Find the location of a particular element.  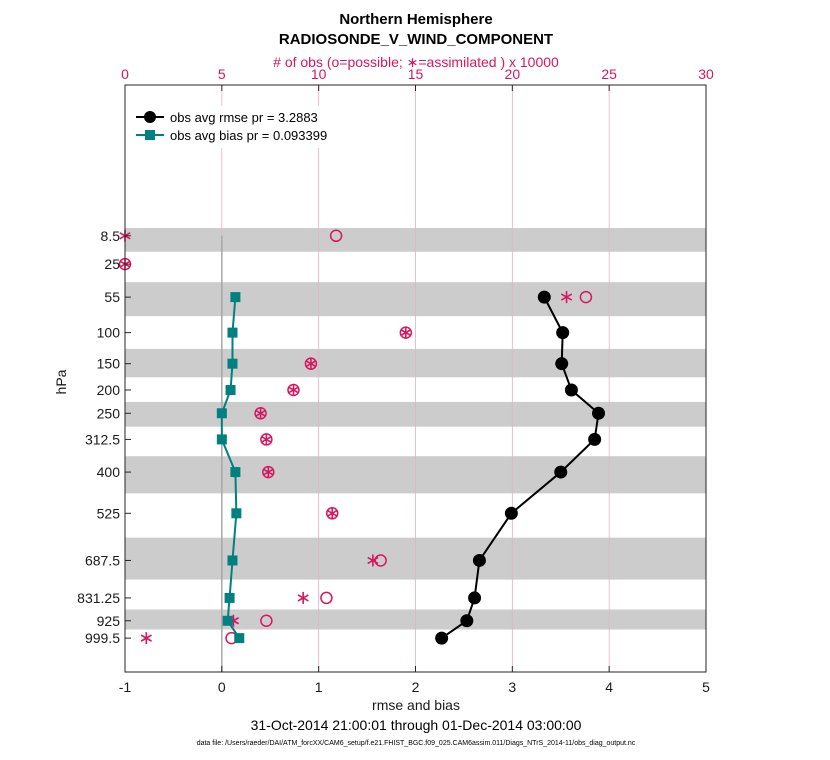

top-tick-label: 20 is located at coordinates (513, 74).